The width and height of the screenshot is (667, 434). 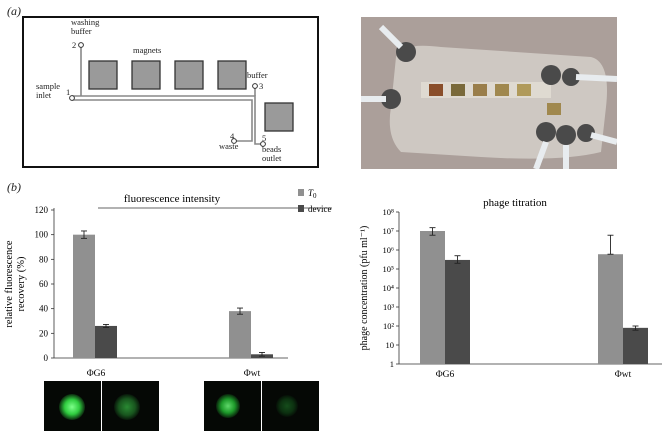 What do you see at coordinates (191, 96) in the screenshot?
I see `magnets` at bounding box center [191, 96].